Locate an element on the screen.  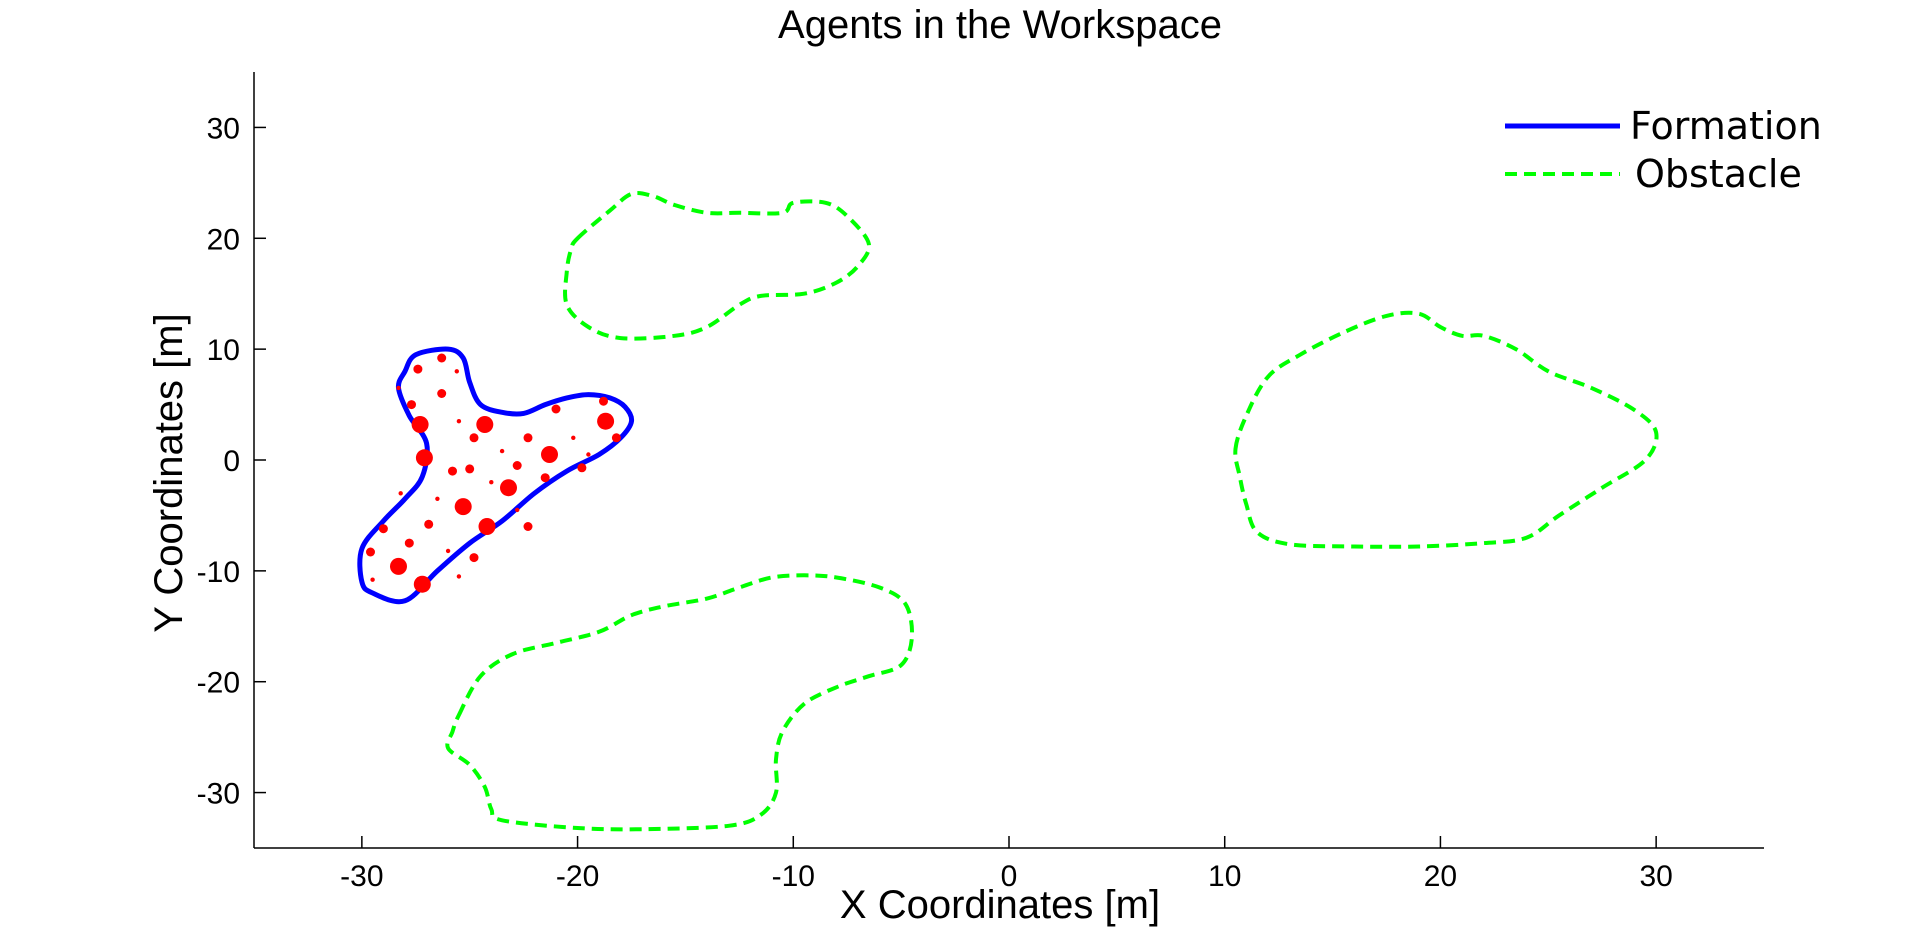
x-tick-label: 30 is located at coordinates (1655, 876).